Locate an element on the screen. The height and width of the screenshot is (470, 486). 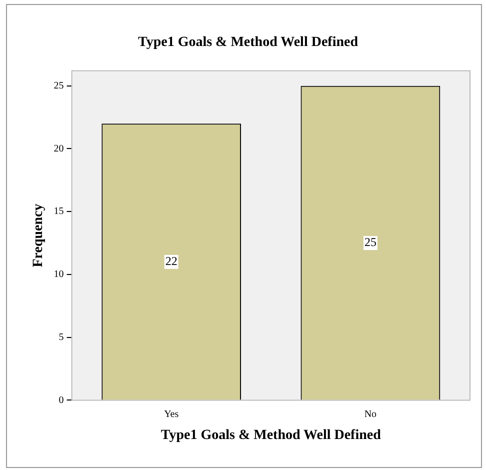
data-label: 22 is located at coordinates (171, 261).